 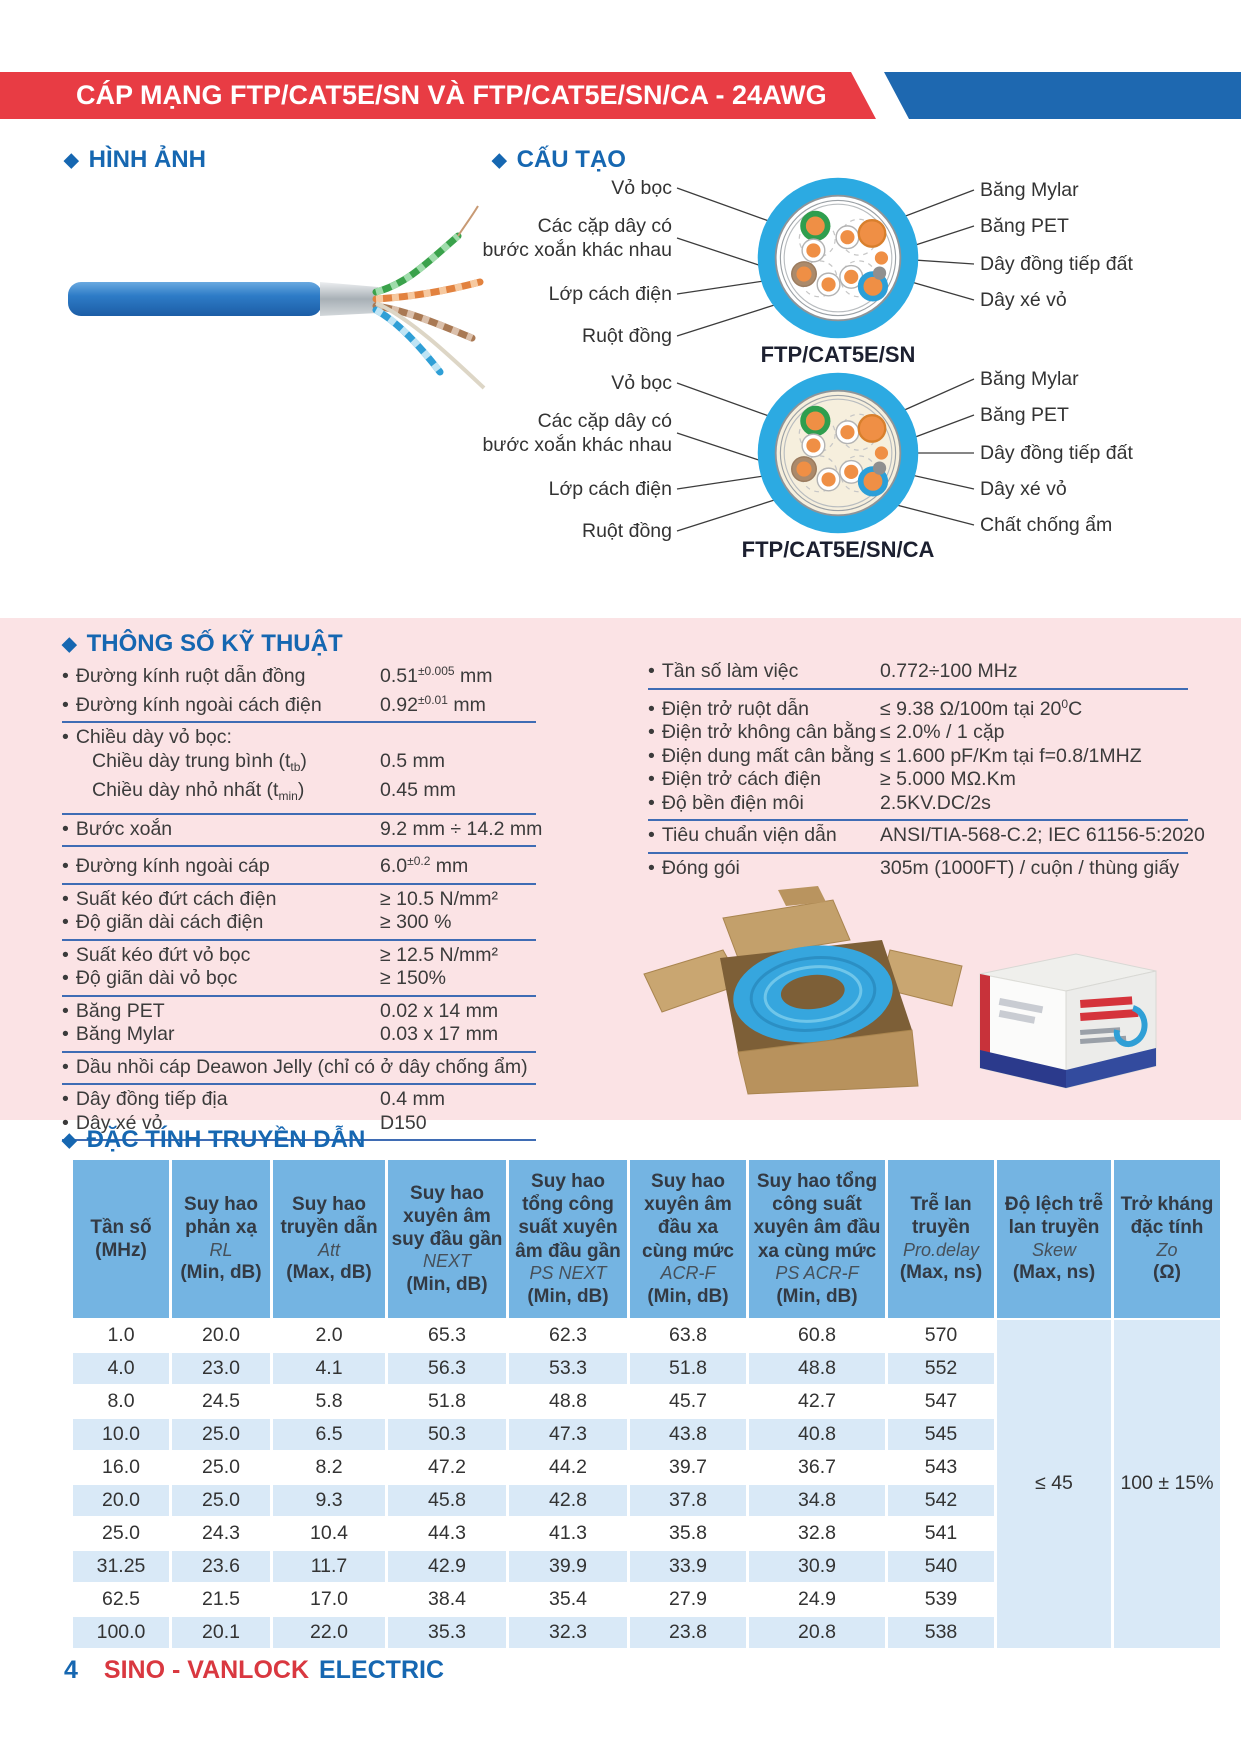 I want to click on impedance-merged-cell: 100 ± 15%, so click(x=1167, y=1483).